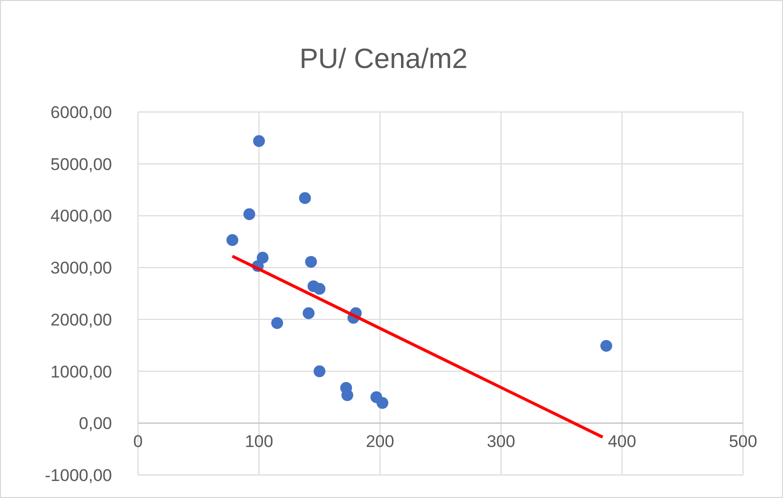  I want to click on x-tick-label: 0, so click(138, 442).